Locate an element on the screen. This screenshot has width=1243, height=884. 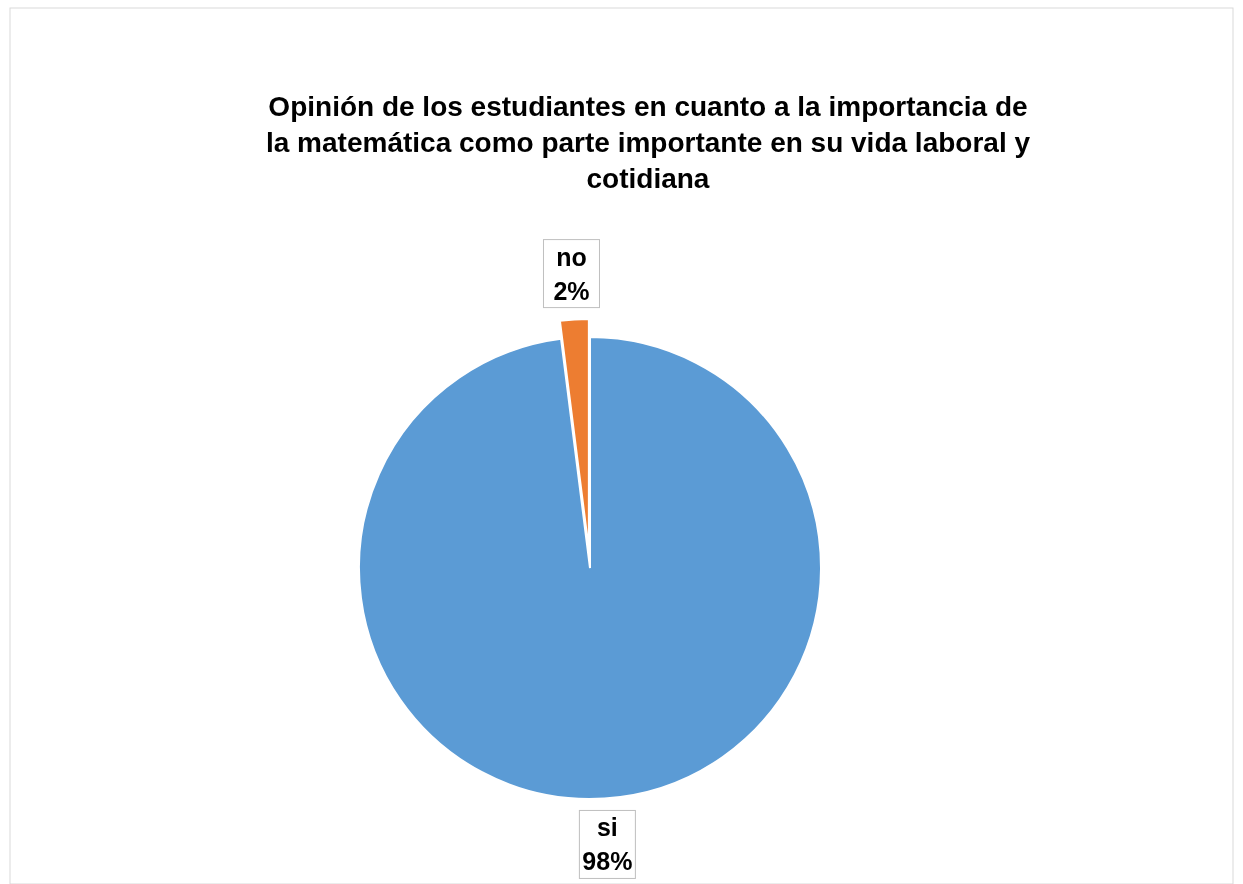
slice-label: no is located at coordinates (571, 256).